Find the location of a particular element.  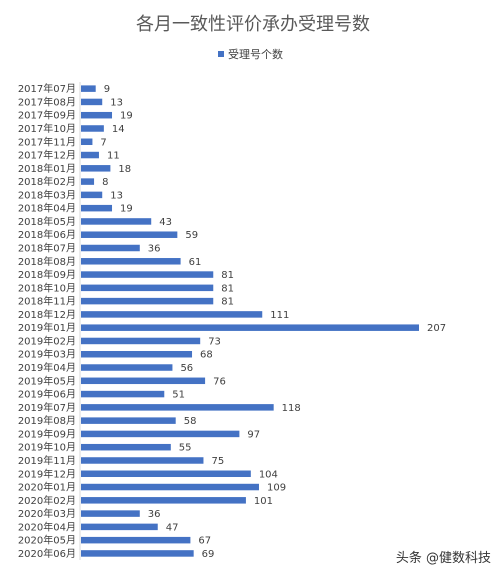

data-label: 9 is located at coordinates (107, 89).